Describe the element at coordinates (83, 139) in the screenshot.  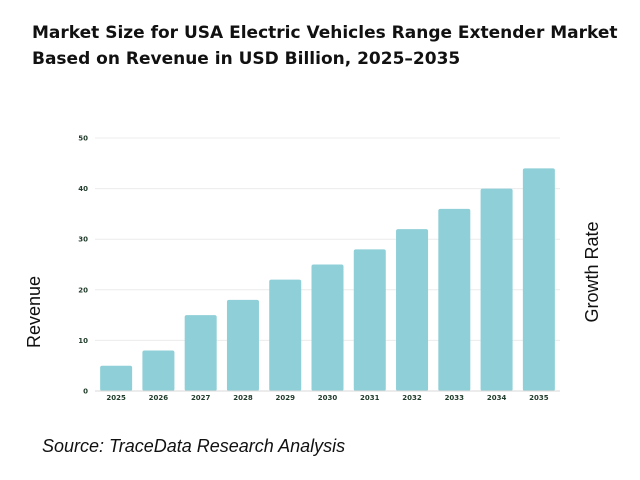
I see `y-tick-label: 50` at that location.